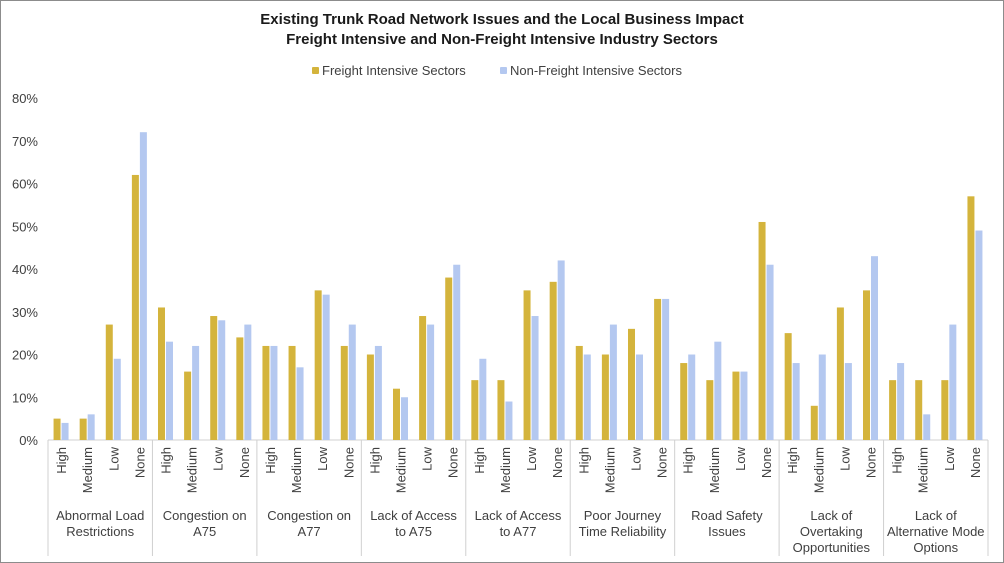  I want to click on legend-item-non-freight: Non-Freight Intensive Sectors, so click(591, 70).